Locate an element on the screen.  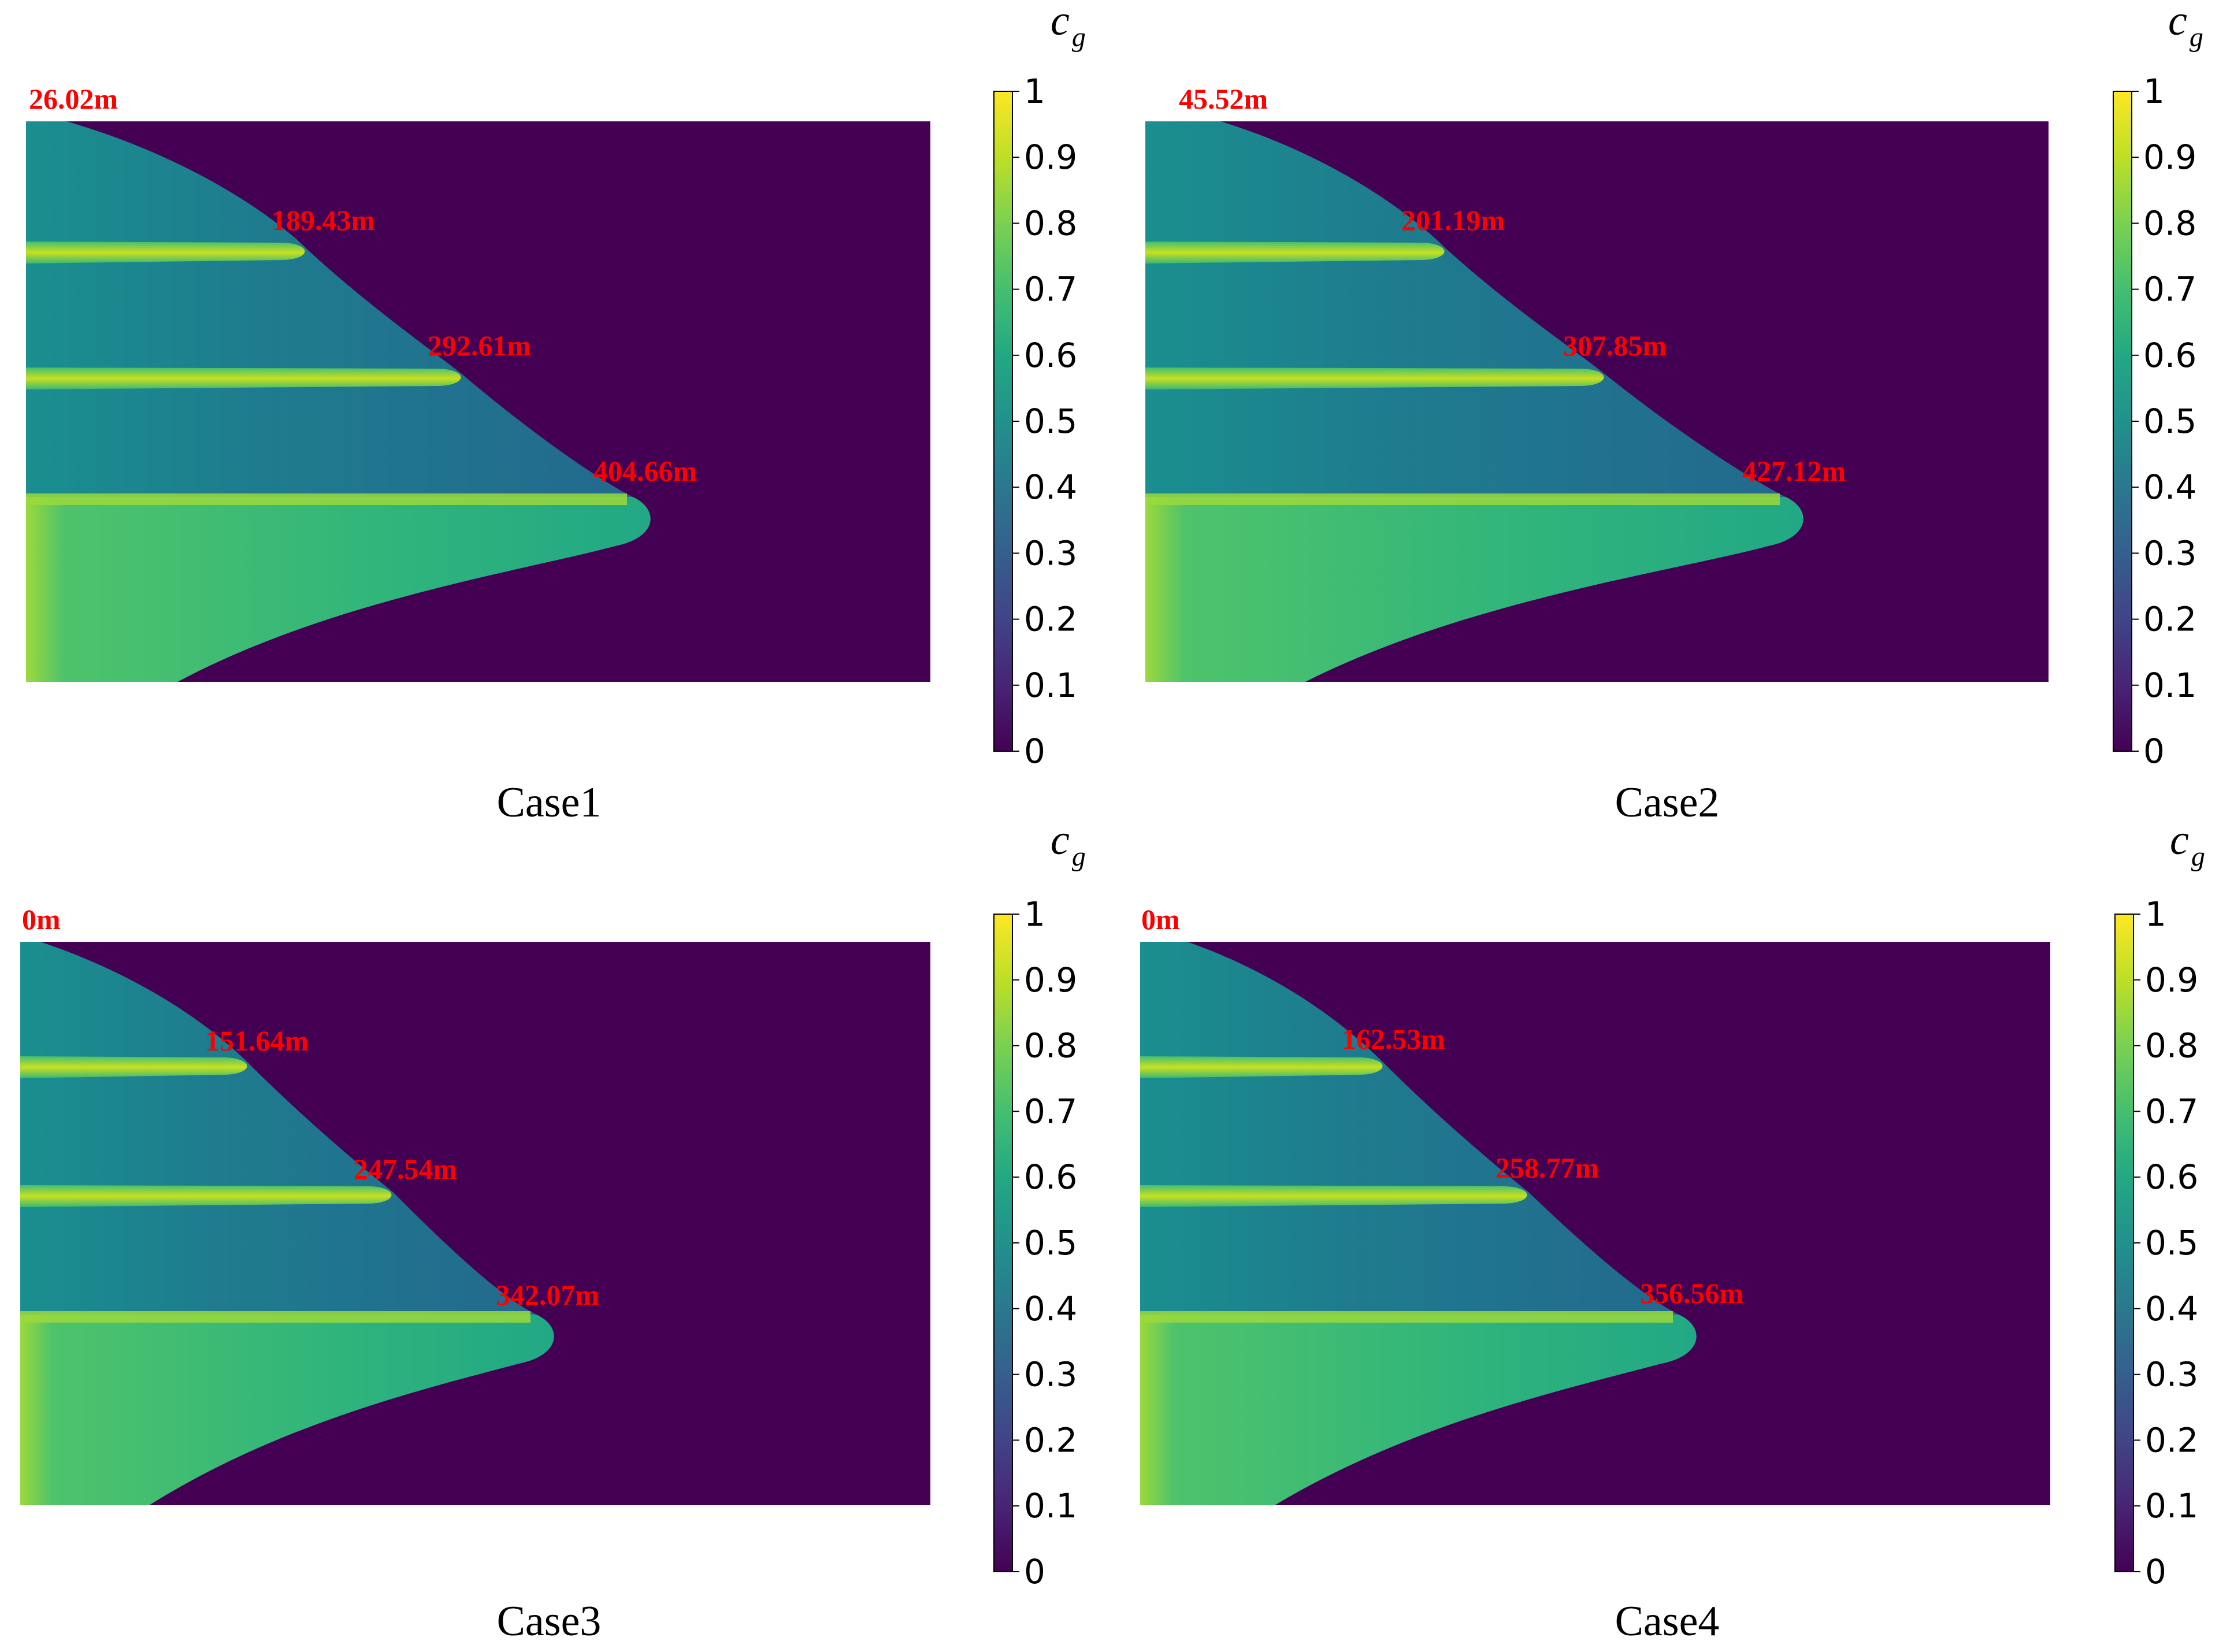
annotation-4: 342.07m is located at coordinates (547, 1295).